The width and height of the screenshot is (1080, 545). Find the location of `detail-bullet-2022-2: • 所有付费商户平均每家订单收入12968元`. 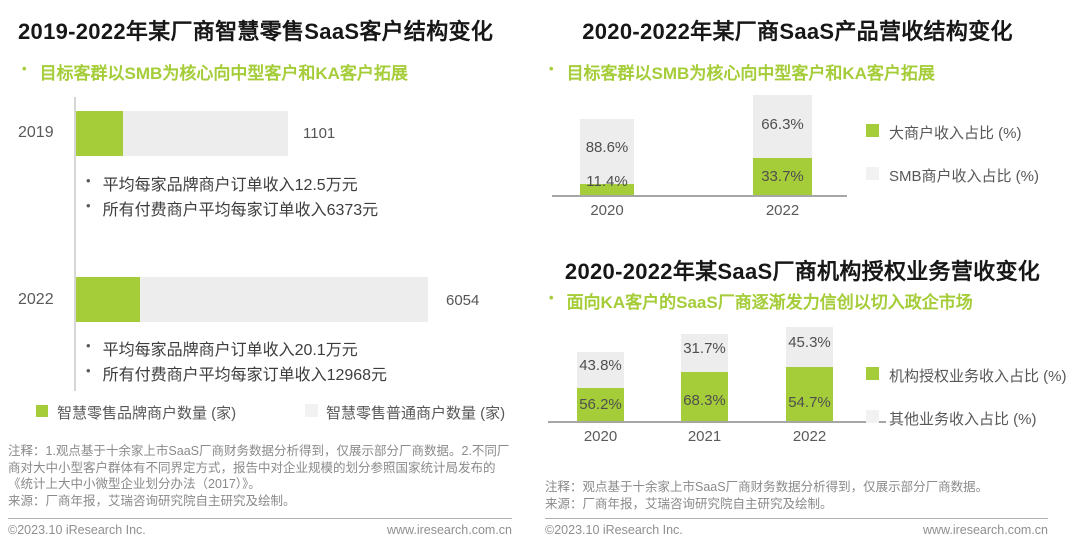

detail-bullet-2022-2: • 所有付费商户平均每家订单收入12968元 is located at coordinates (236, 373).